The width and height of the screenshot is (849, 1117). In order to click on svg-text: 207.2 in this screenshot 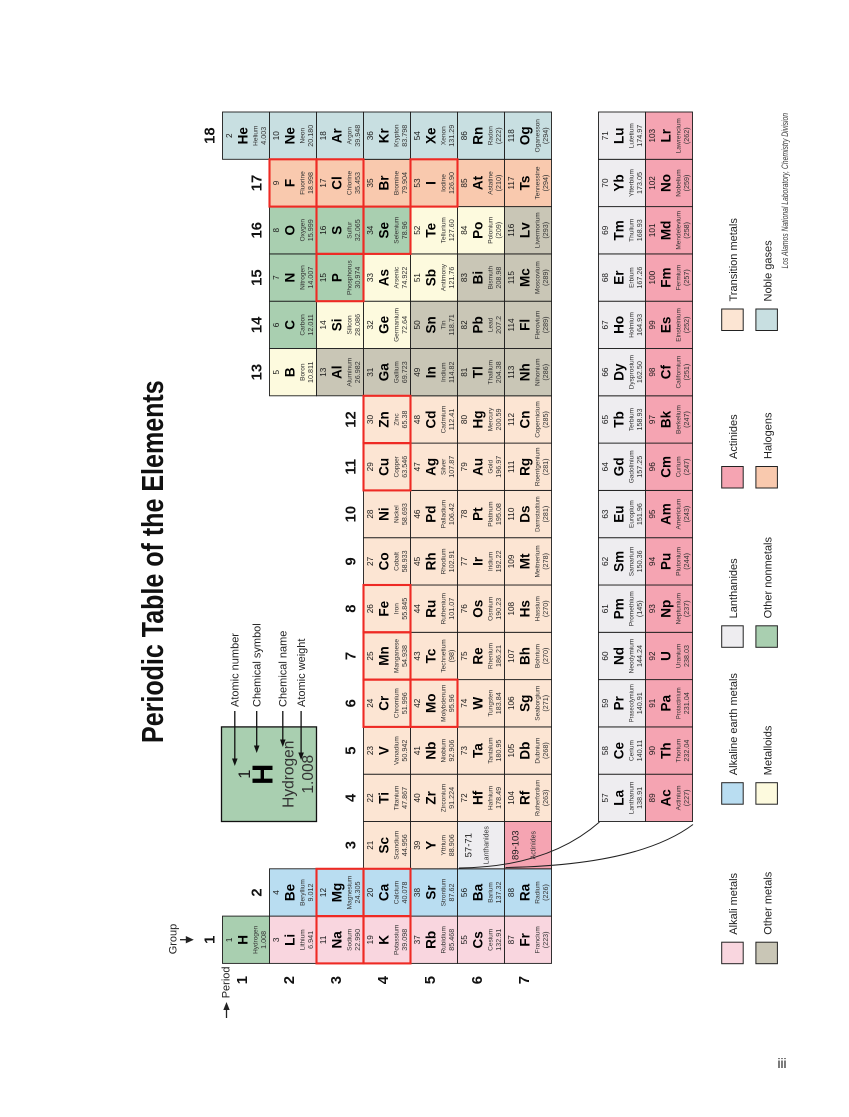, I will do `click(498, 325)`.